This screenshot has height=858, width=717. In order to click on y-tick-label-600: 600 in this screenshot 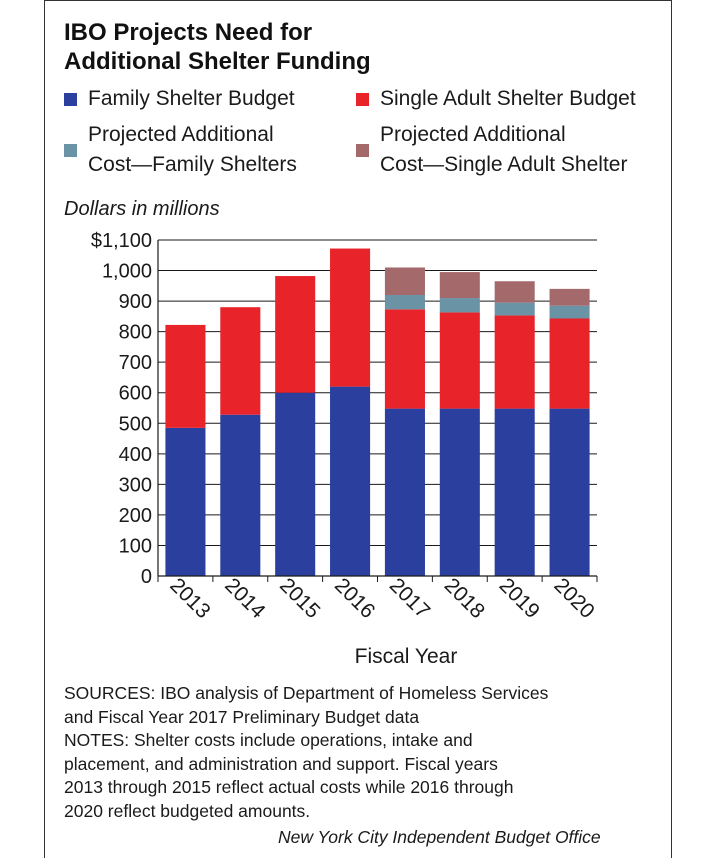, I will do `click(135, 394)`.